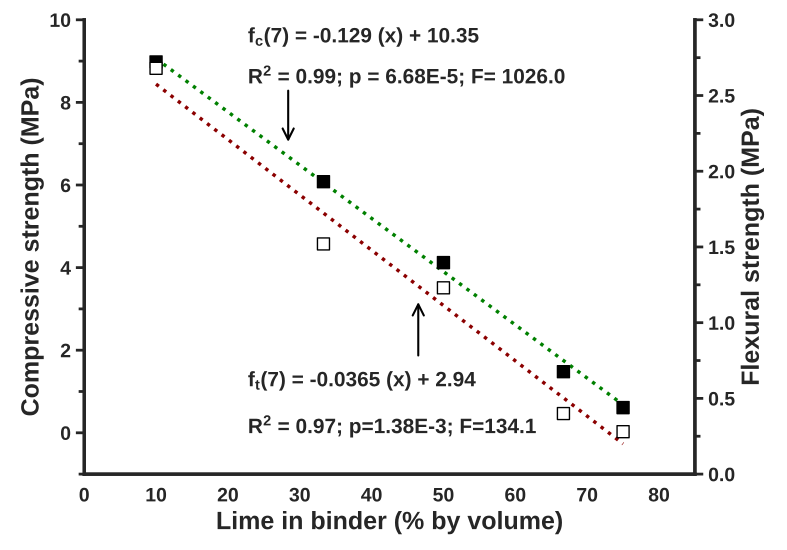  I want to click on x-tick-label: 70, so click(587, 495).